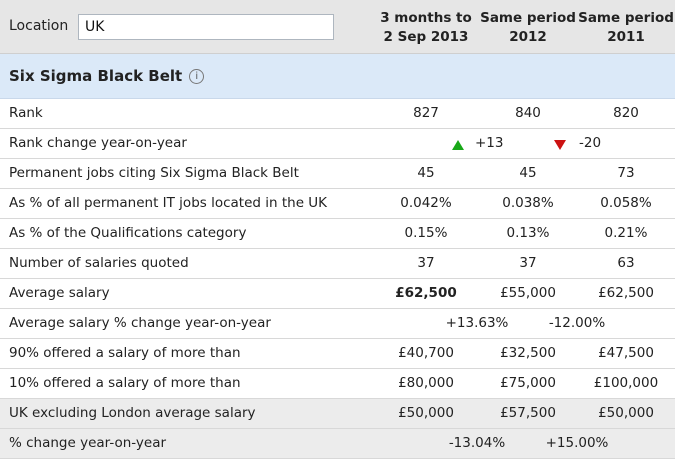 The image size is (675, 460). Describe the element at coordinates (626, 413) in the screenshot. I see `cell-2011: £50,000` at that location.